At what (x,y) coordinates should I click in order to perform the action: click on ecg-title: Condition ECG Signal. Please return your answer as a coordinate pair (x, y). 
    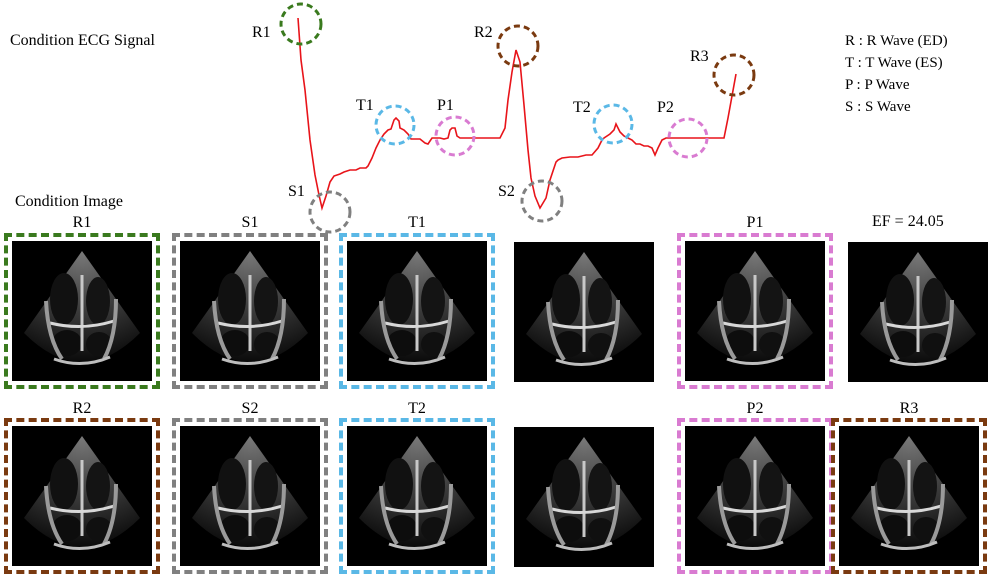
    Looking at the image, I should click on (82, 40).